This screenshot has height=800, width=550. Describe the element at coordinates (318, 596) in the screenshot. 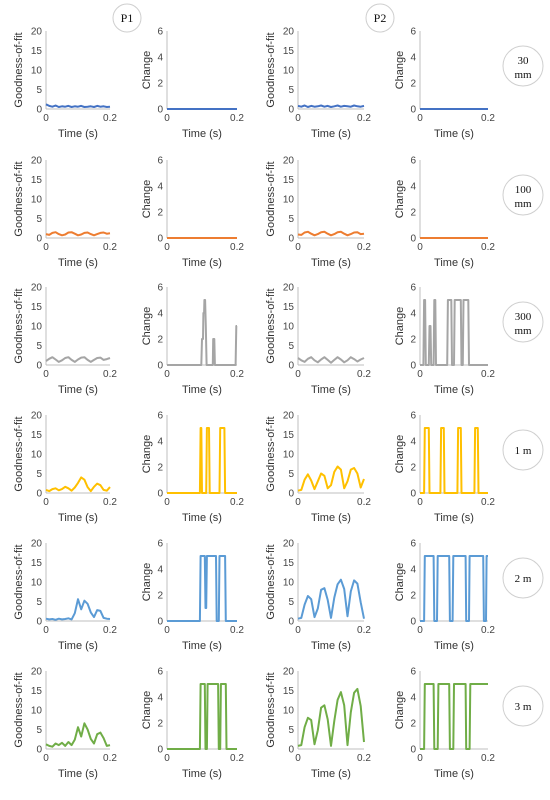

I see `chart-p2-gof-row5: 0 5 10 15 20 0 0.2 Time (s) Goodness-of-fit` at that location.